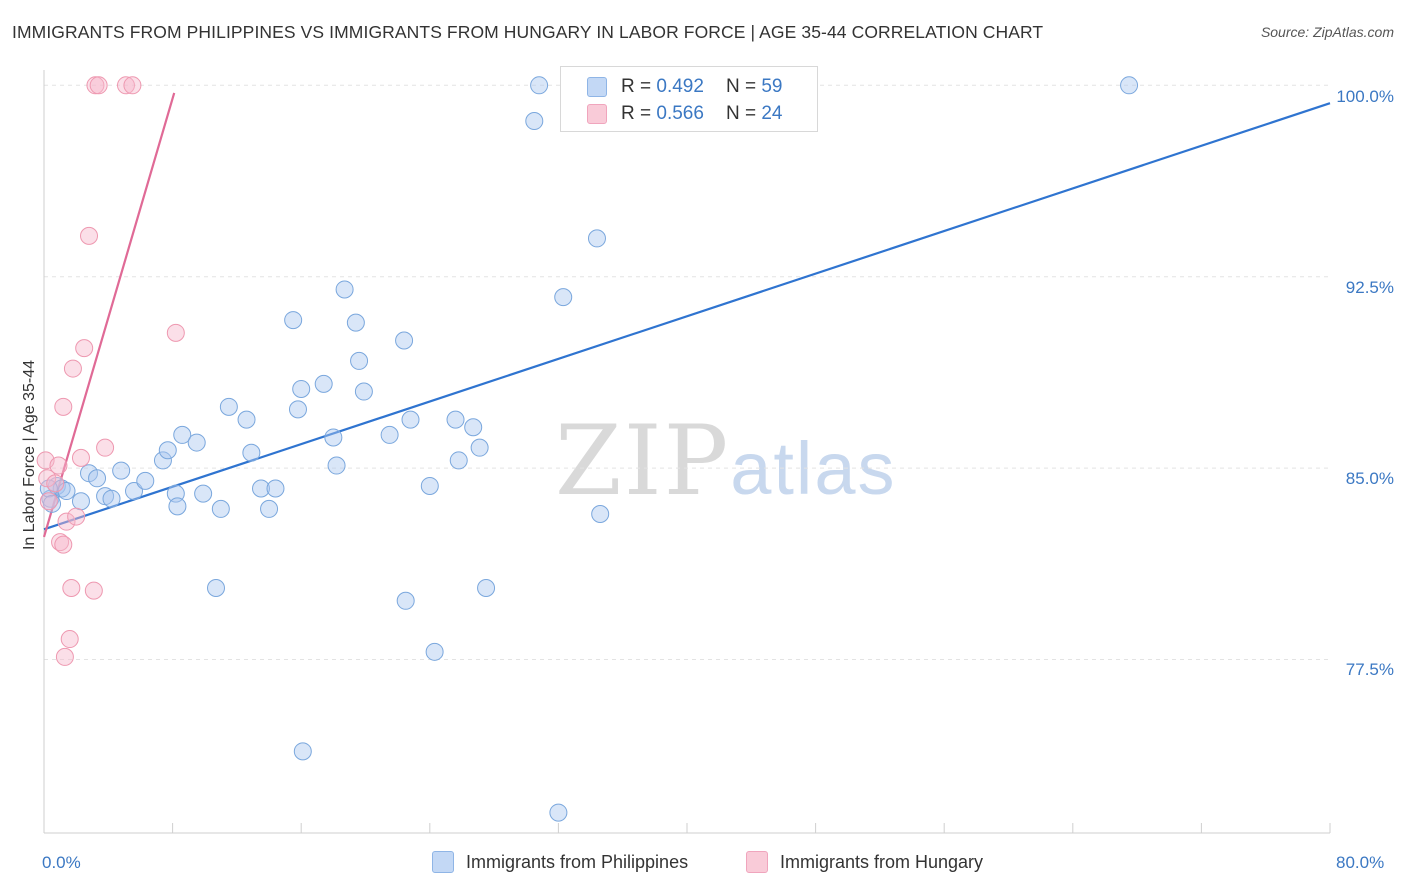 The width and height of the screenshot is (1406, 892). I want to click on legend-swatch-hungary, so click(597, 114).